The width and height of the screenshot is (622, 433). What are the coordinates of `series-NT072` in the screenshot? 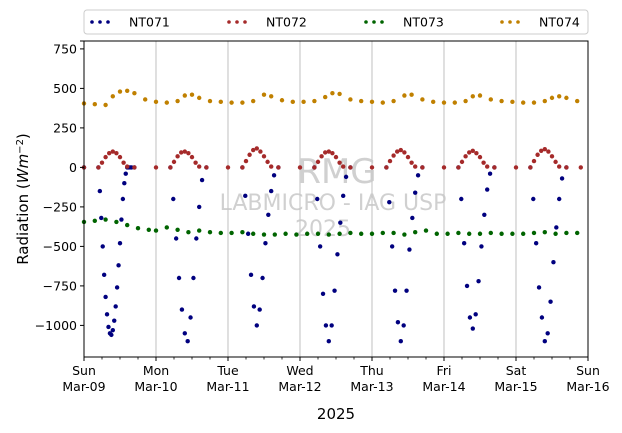 It's located at (332, 158).